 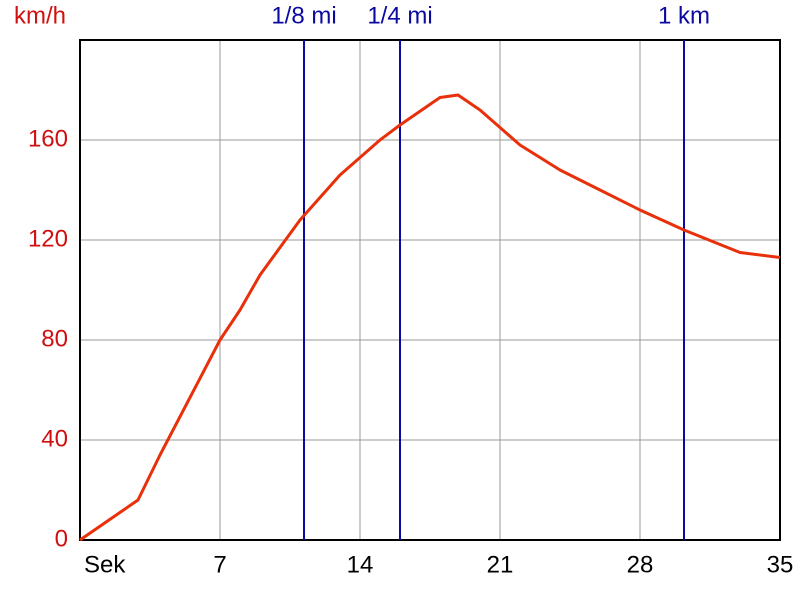 I want to click on x-tick-label: 7, so click(x=219, y=564).